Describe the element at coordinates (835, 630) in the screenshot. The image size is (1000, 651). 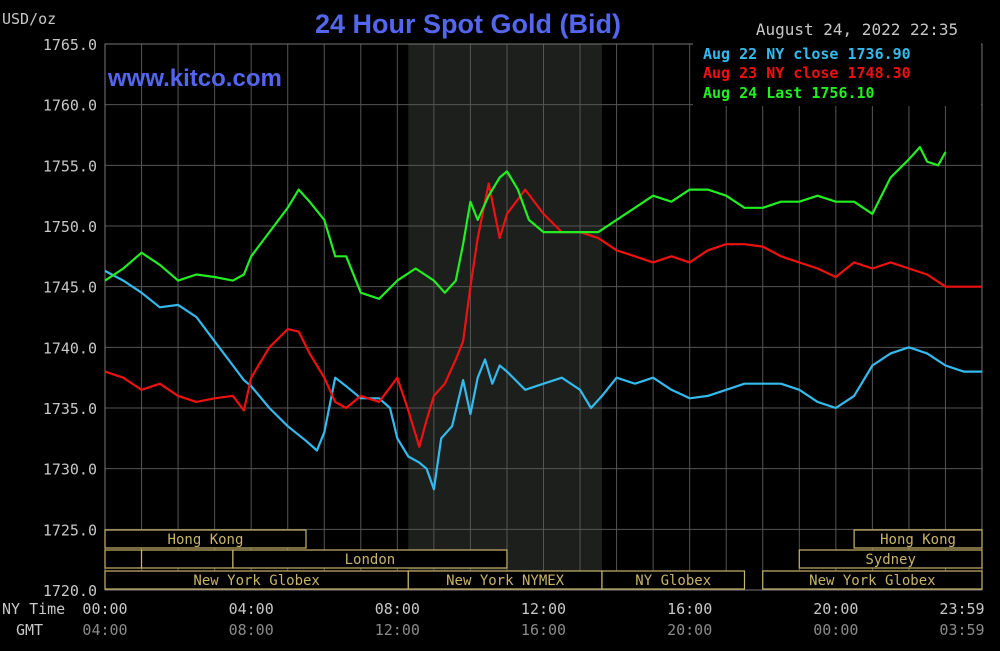
I see `x-tick-label-gmt: 00:00` at that location.